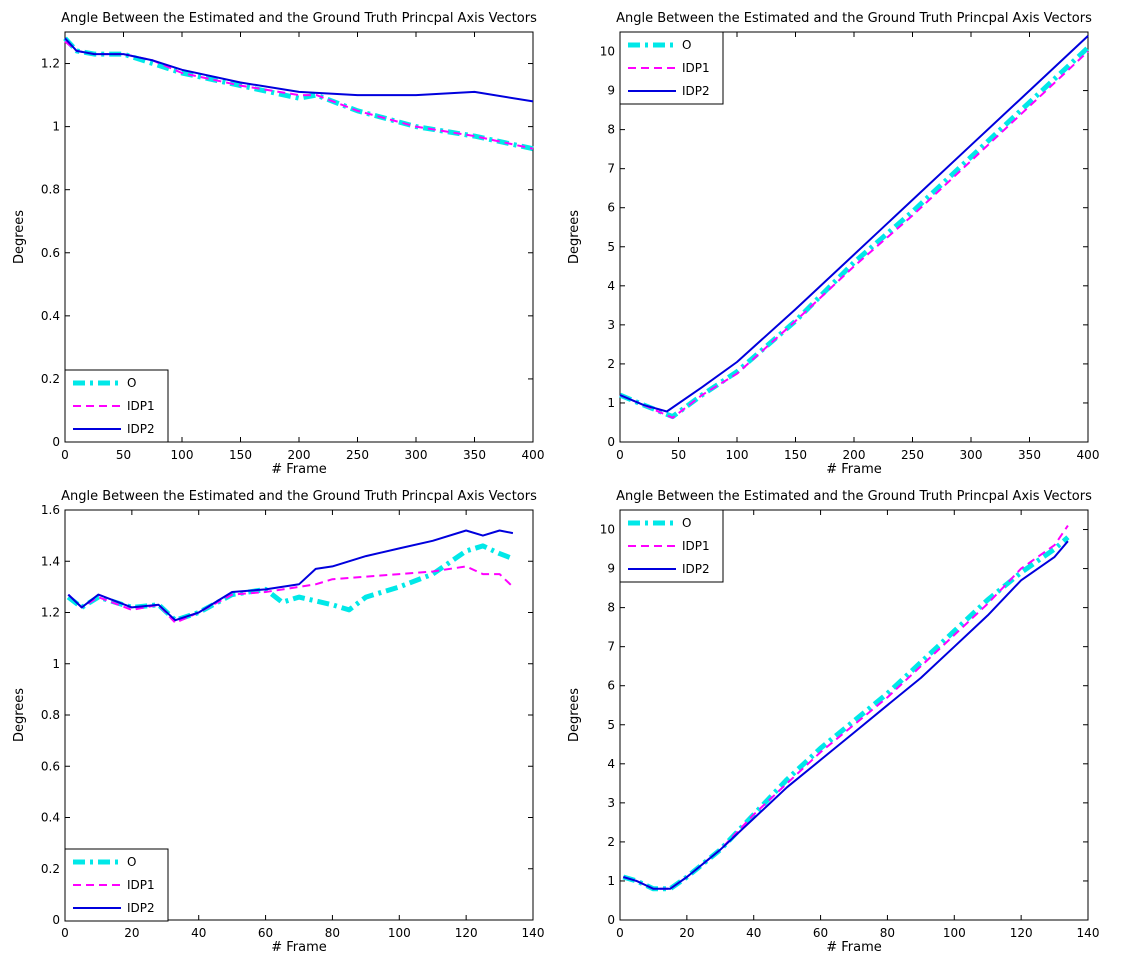 Image resolution: width=1121 pixels, height=965 pixels. Describe the element at coordinates (50, 561) in the screenshot. I see `y-tick-label: 1.4` at that location.